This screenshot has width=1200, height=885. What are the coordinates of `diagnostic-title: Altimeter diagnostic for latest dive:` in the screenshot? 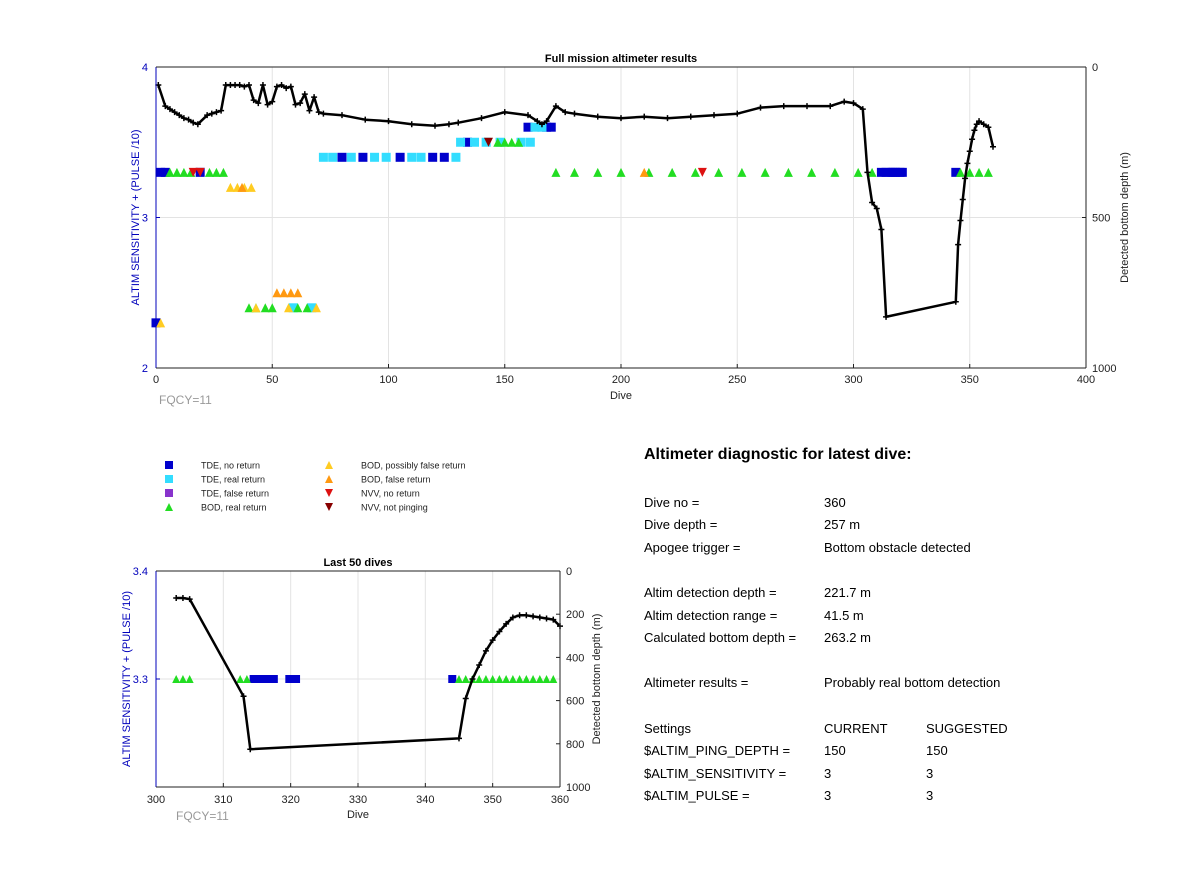 It's located at (778, 454).